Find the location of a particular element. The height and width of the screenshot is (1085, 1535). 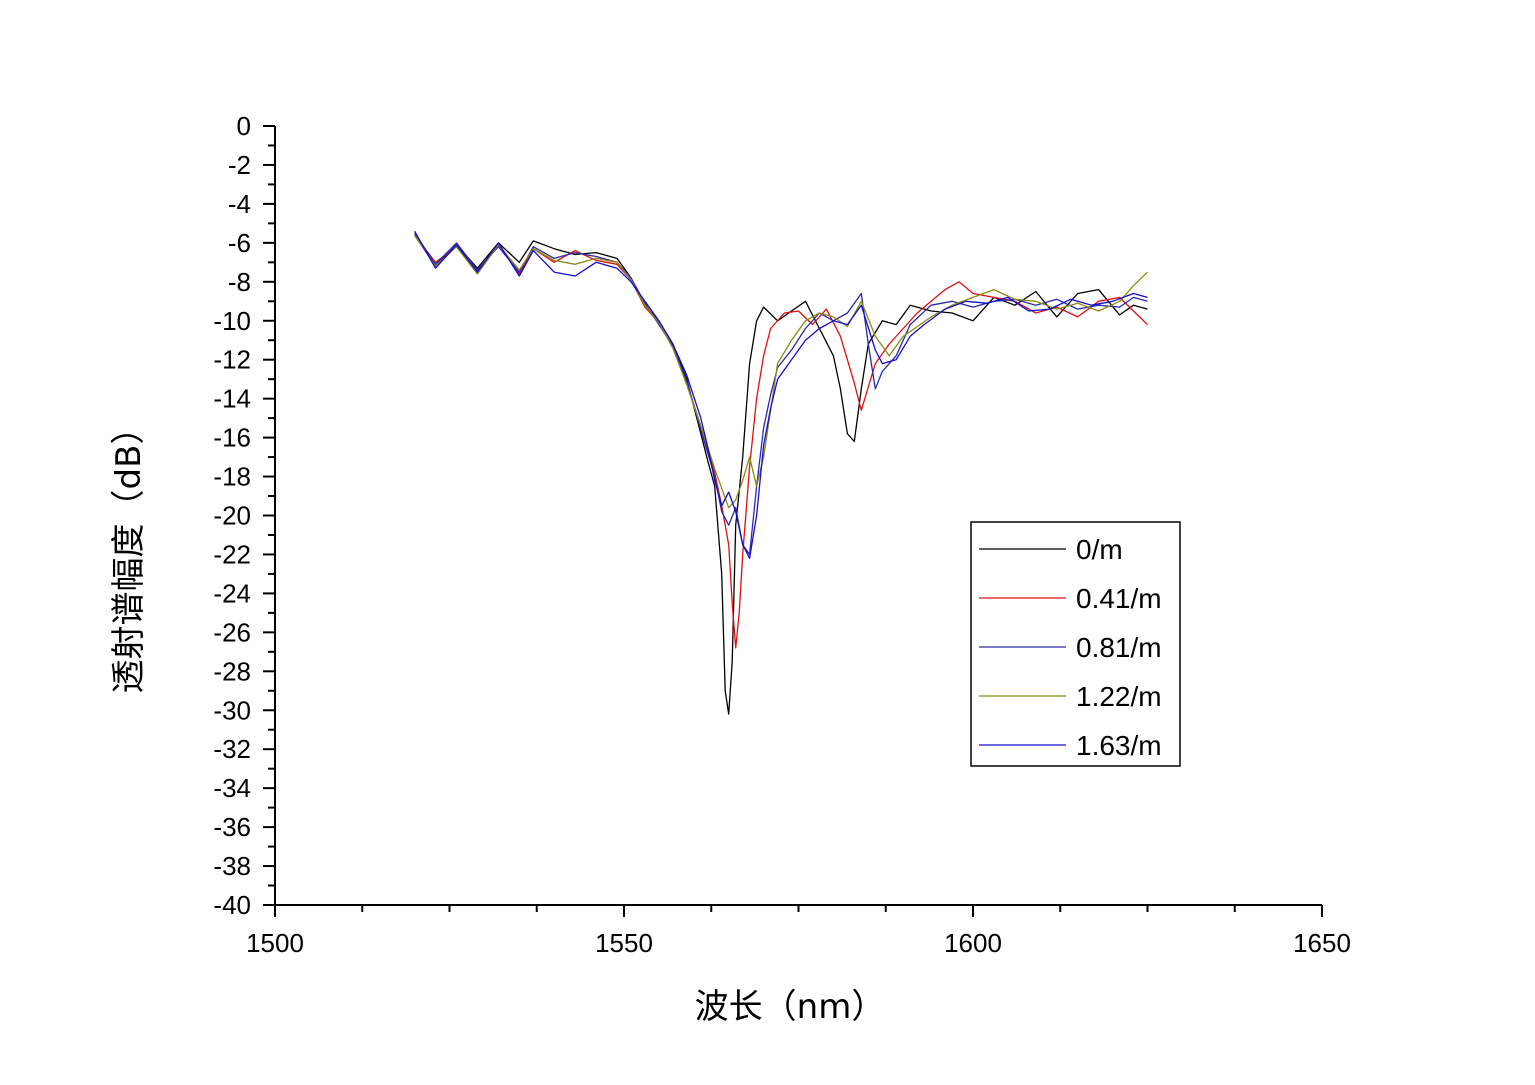

legend: 0/m 0.41/m 0.81/m 1.22/m 1.63/m is located at coordinates (1075, 644).